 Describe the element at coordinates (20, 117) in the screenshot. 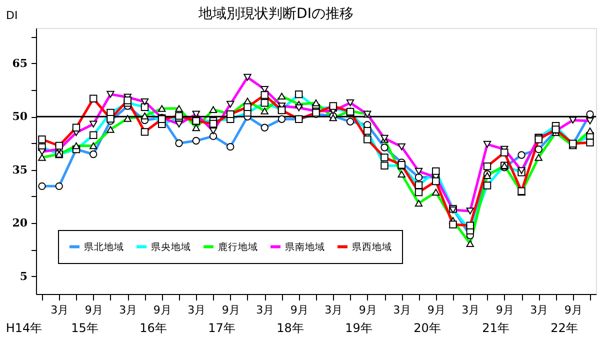

I see `y-tick-label: 50` at that location.